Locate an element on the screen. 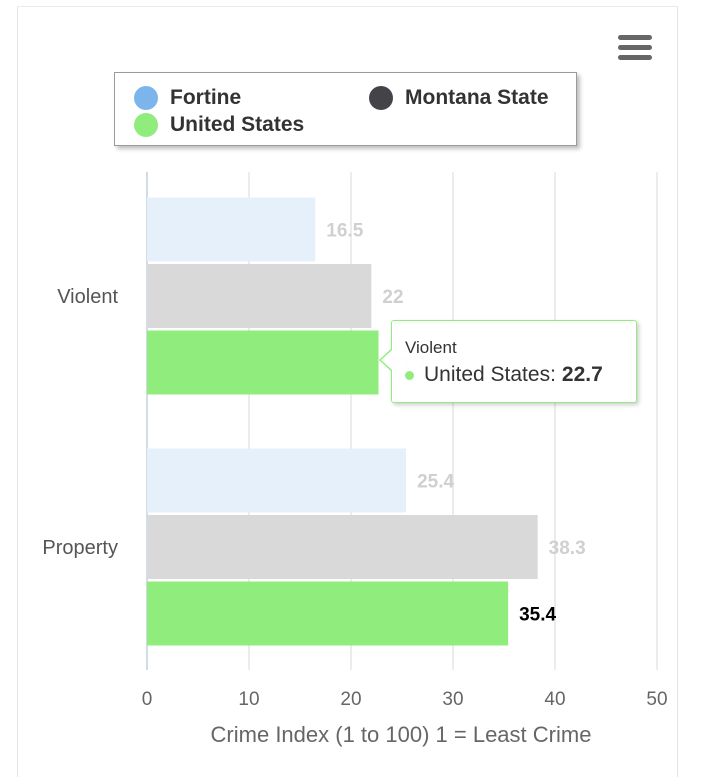 Image resolution: width=706 pixels, height=777 pixels. tooltip-body: United States: 22.7 is located at coordinates (504, 375).